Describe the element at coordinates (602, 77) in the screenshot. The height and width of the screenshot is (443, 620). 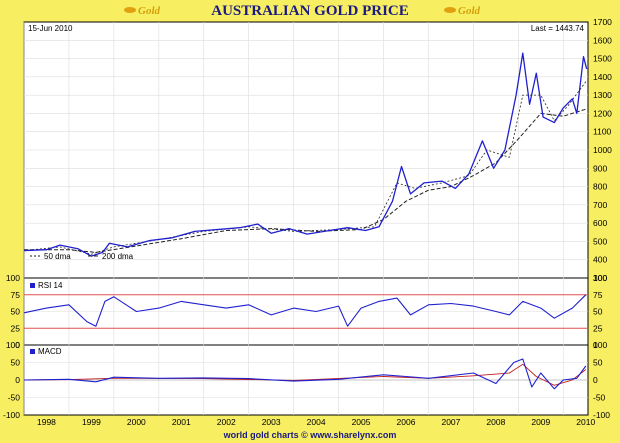
I see `price-y-tick-label: 1400` at that location.